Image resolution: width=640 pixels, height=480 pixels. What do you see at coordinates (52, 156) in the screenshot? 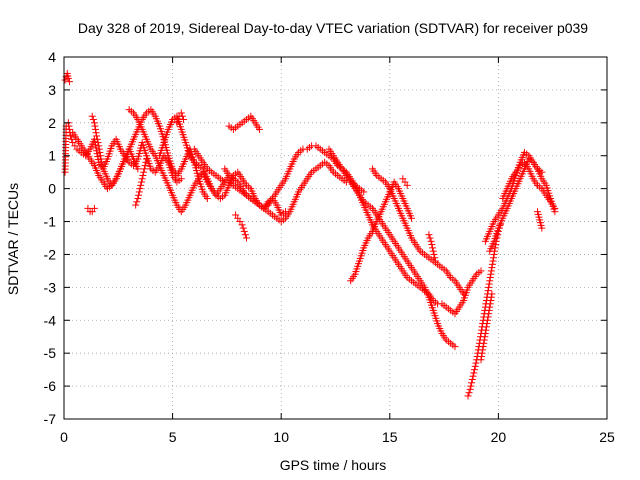
I see `y-tick-label: 1` at bounding box center [52, 156].